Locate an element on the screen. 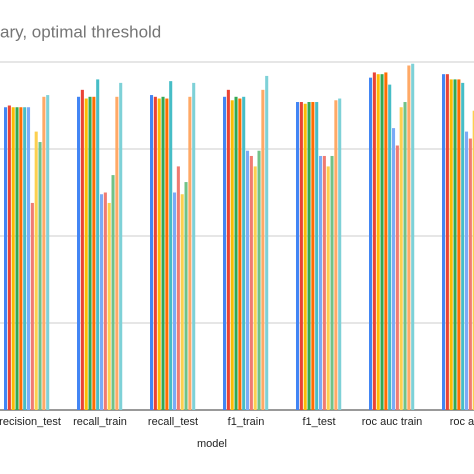  x-tick-label: precision_test is located at coordinates (30, 422).